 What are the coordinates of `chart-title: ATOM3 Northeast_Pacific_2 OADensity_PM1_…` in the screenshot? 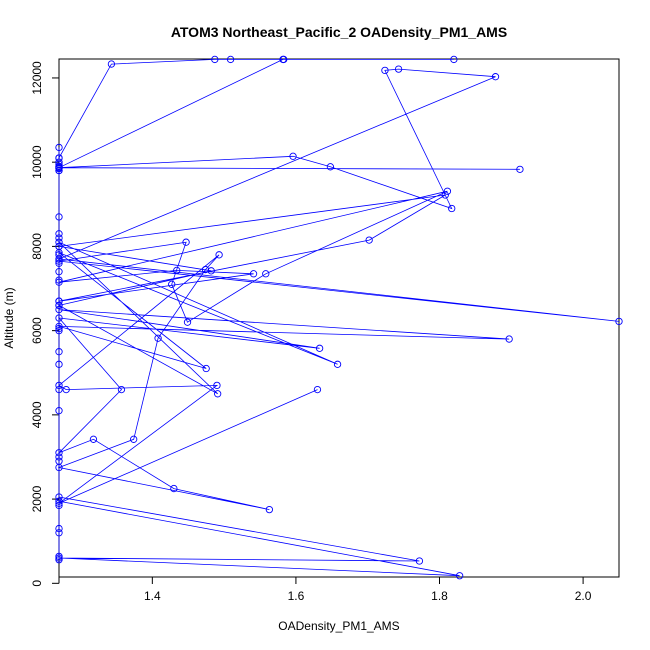 It's located at (339, 32).